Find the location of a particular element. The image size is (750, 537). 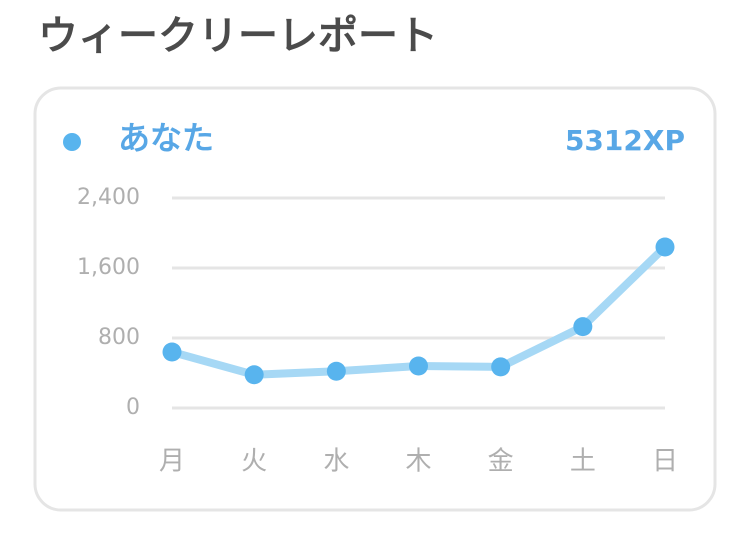

x-tick-label: 火 is located at coordinates (254, 462).